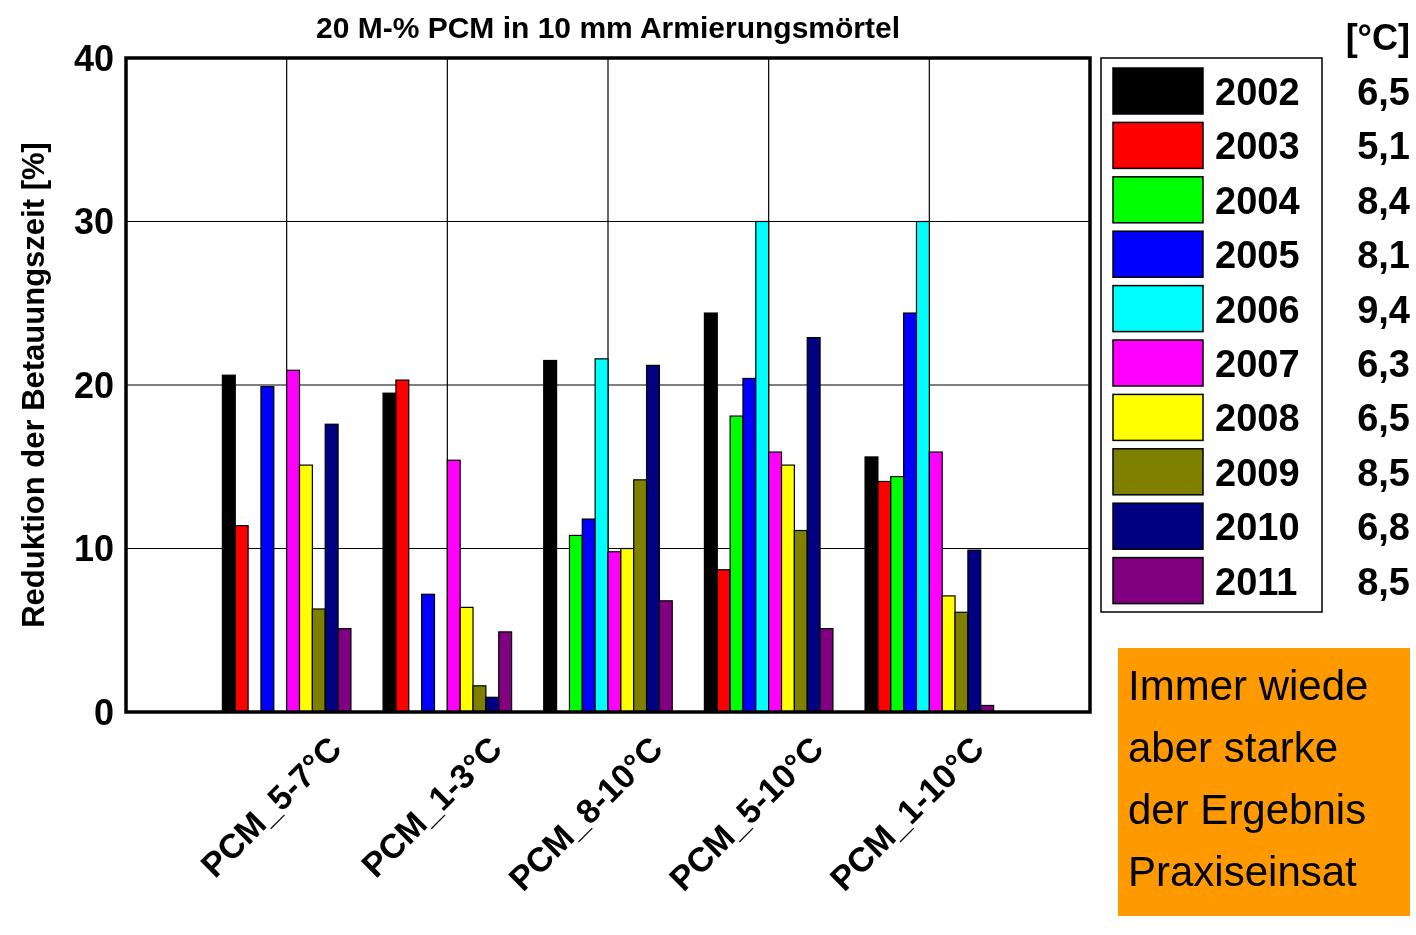 The width and height of the screenshot is (1416, 935). I want to click on legend-label: 2008, so click(1257, 418).